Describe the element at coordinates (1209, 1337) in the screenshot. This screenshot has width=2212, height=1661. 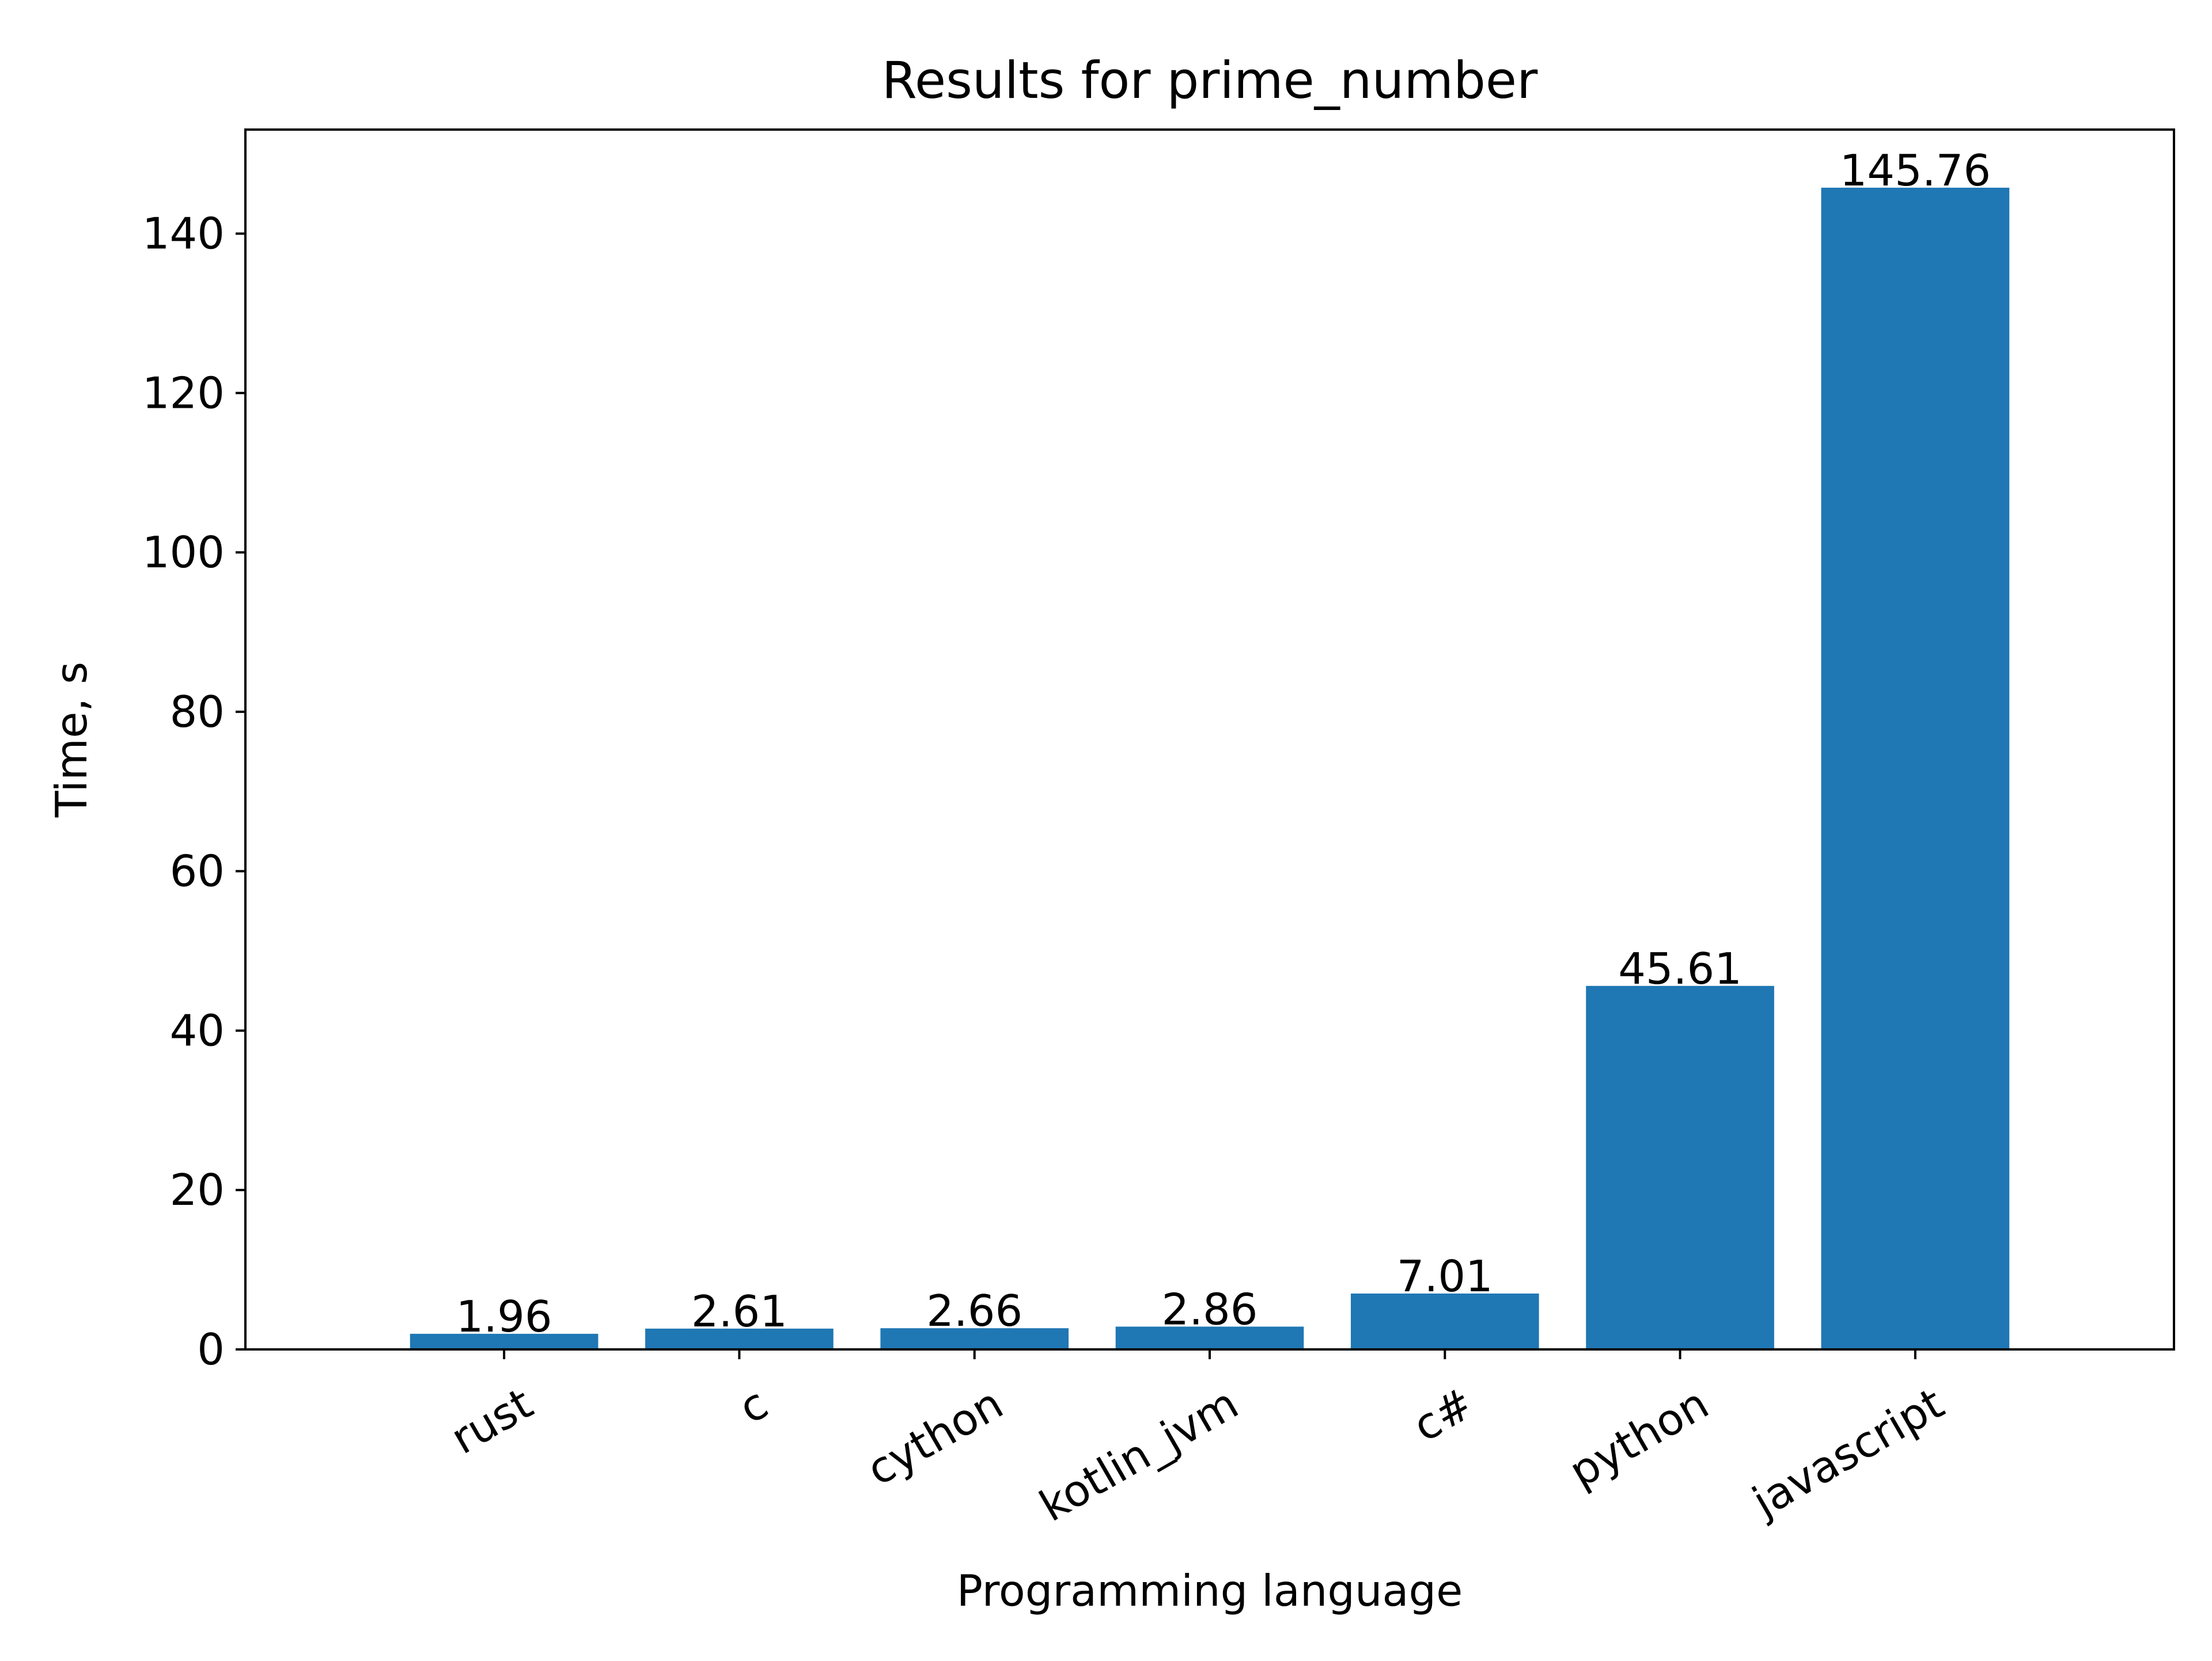
I see `bar-kotlin_jvm` at that location.